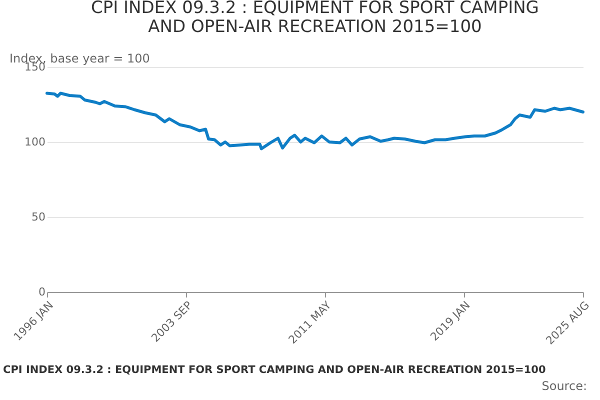 This screenshot has height=400, width=600. I want to click on y-tick-label: 50, so click(39, 217).